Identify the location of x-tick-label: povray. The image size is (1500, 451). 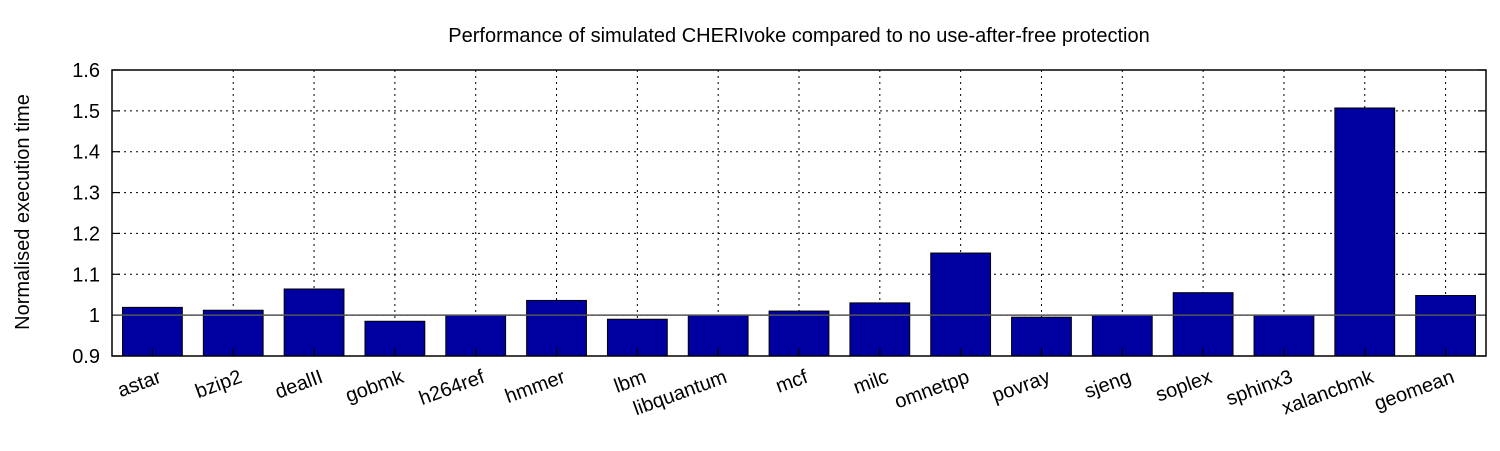
(1021, 386).